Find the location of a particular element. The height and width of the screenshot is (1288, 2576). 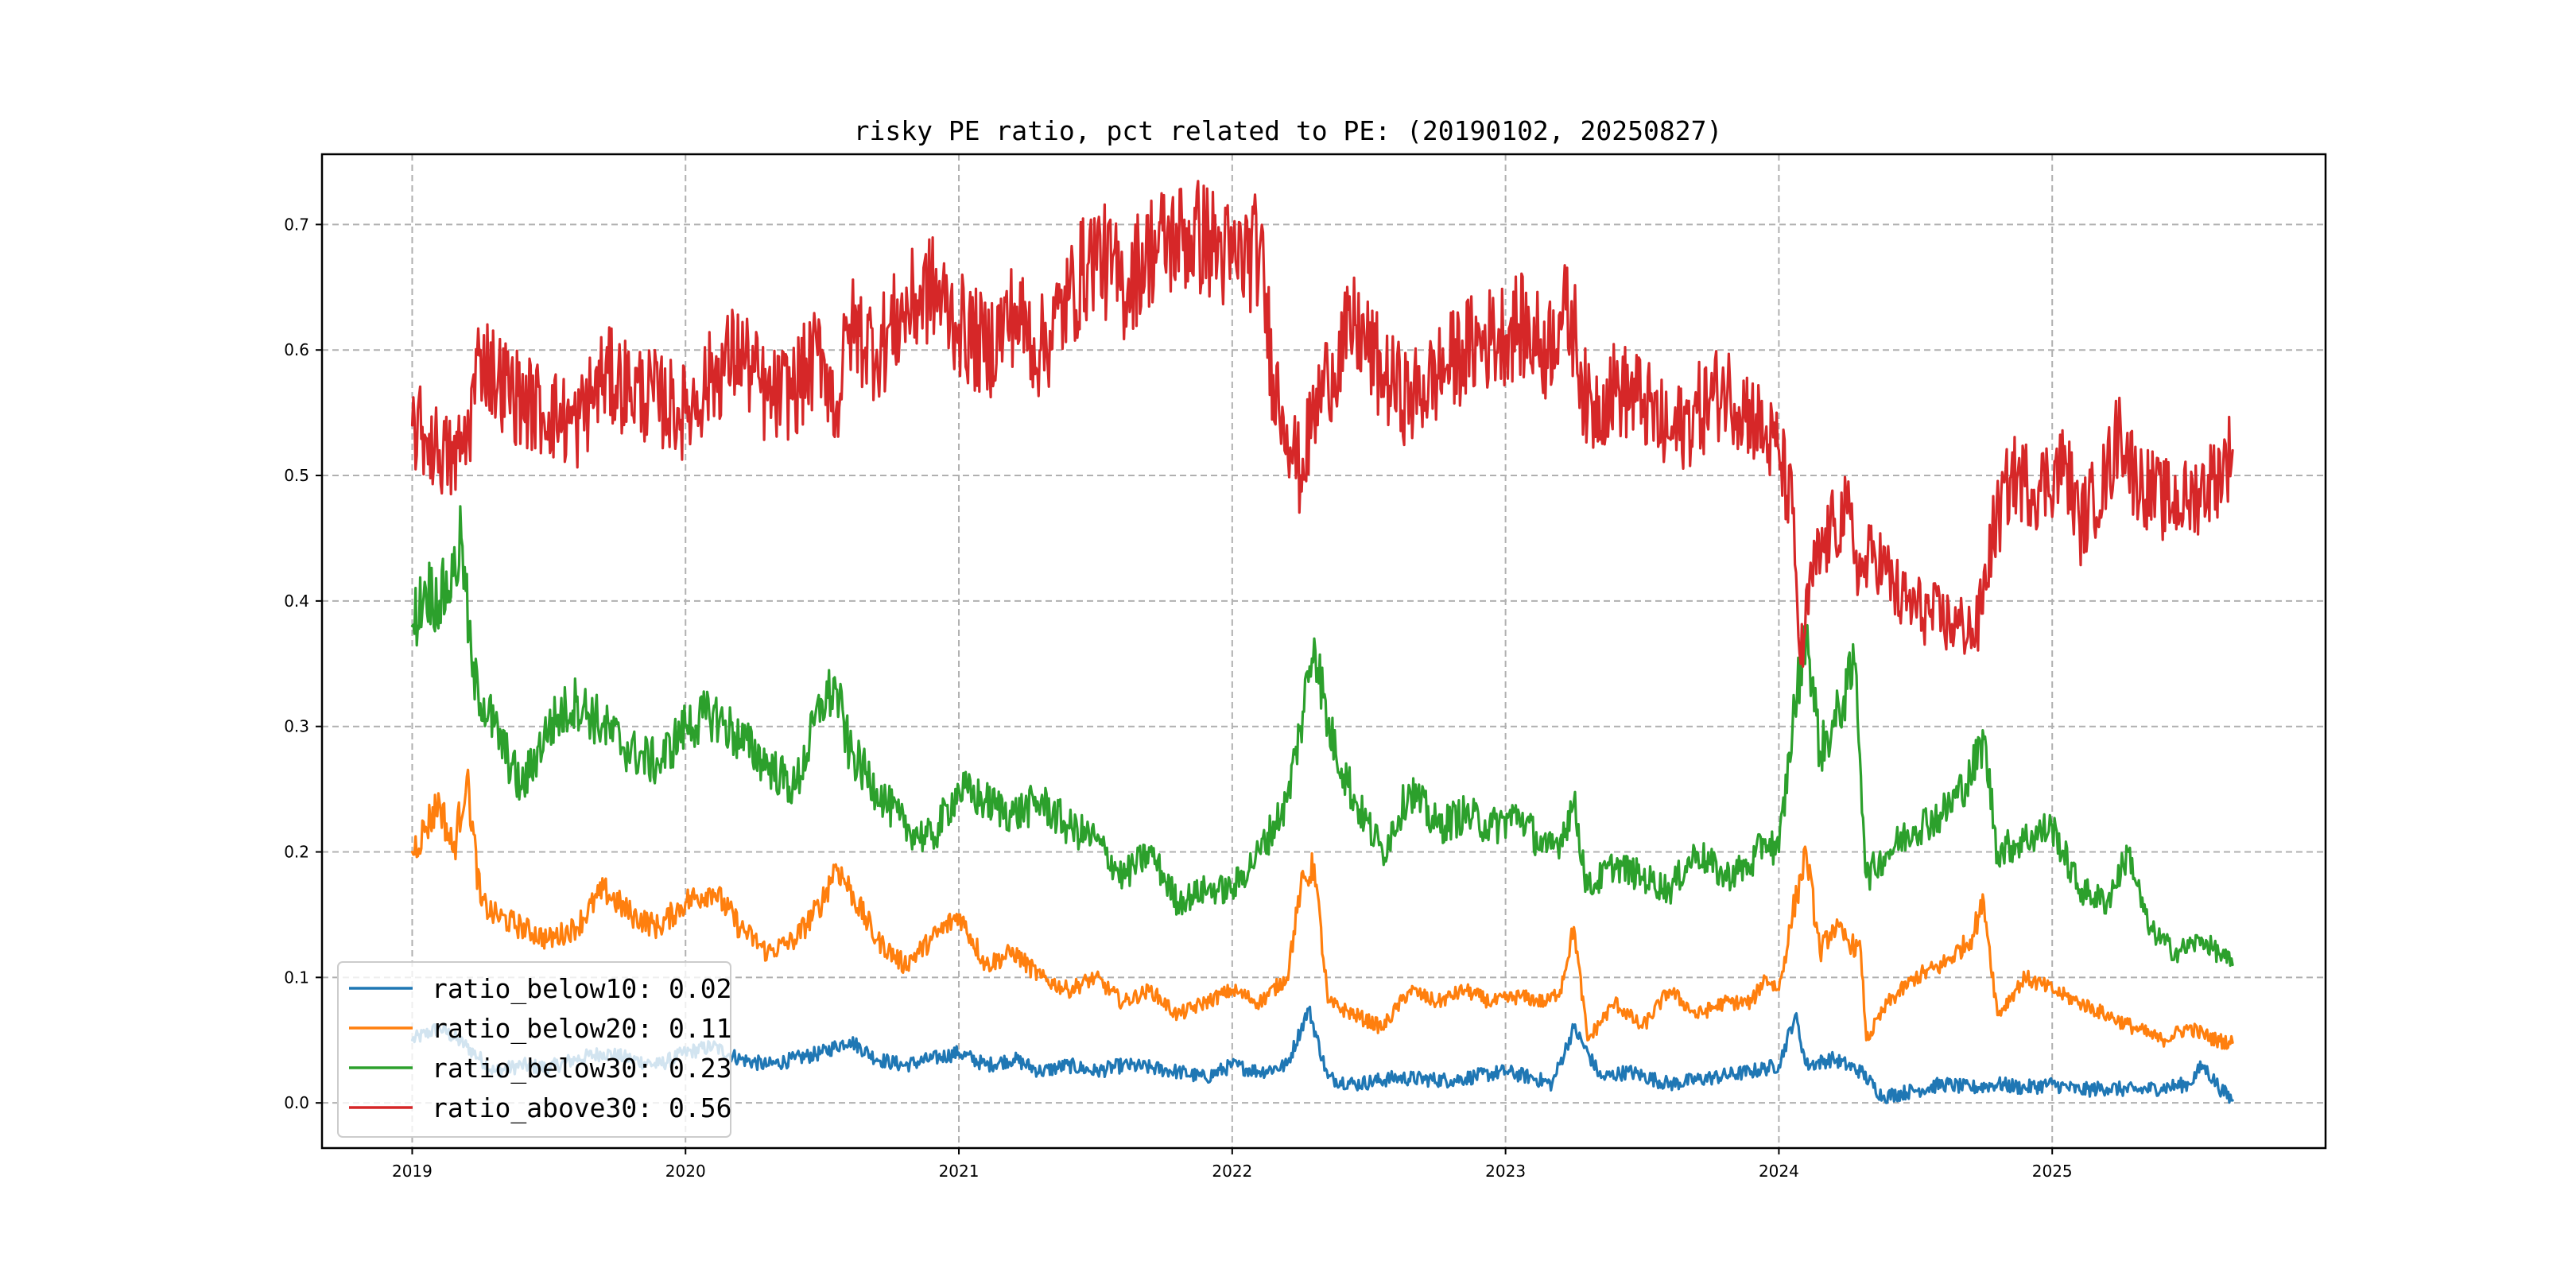

x-tick-label: 2021 is located at coordinates (960, 1171).